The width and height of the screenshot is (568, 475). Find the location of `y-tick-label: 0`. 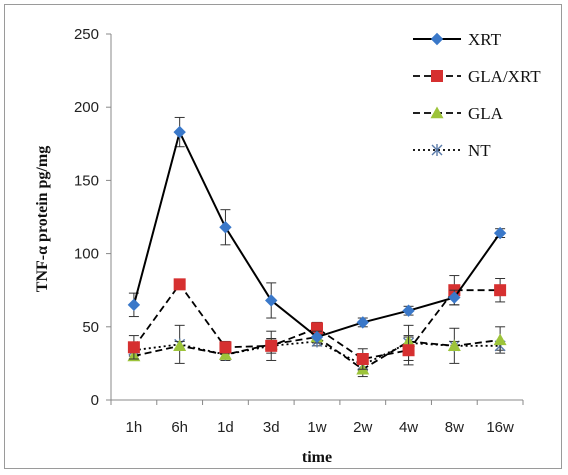

y-tick-label: 0 is located at coordinates (95, 400).